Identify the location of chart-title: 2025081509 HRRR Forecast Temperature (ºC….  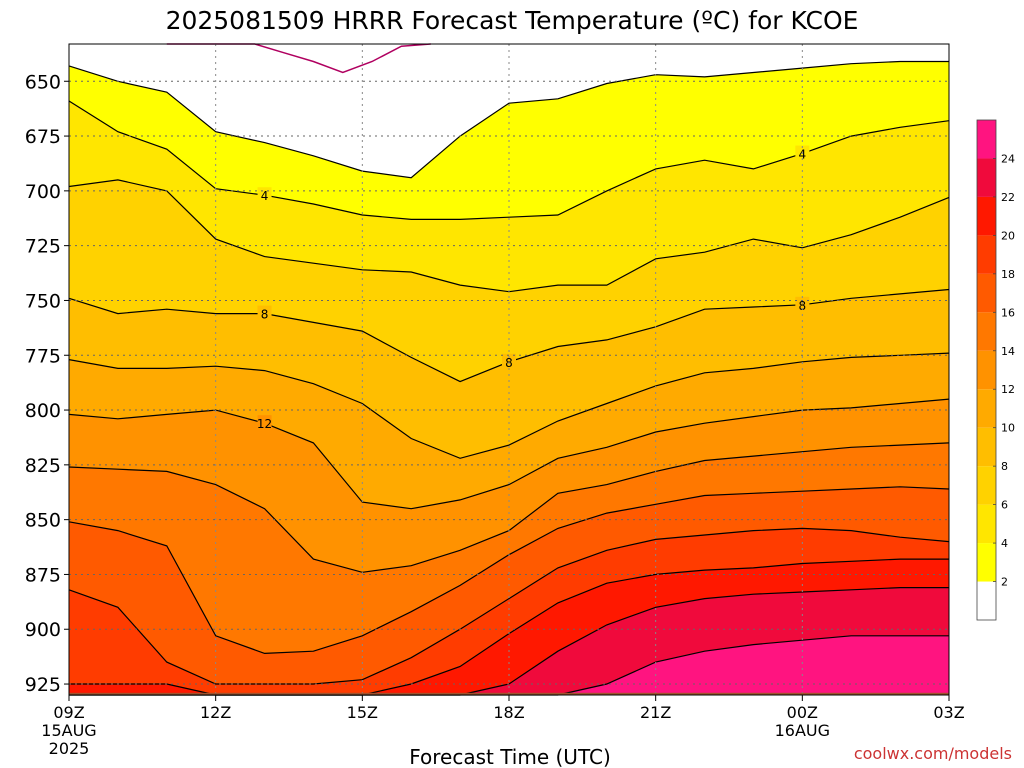
(512, 20).